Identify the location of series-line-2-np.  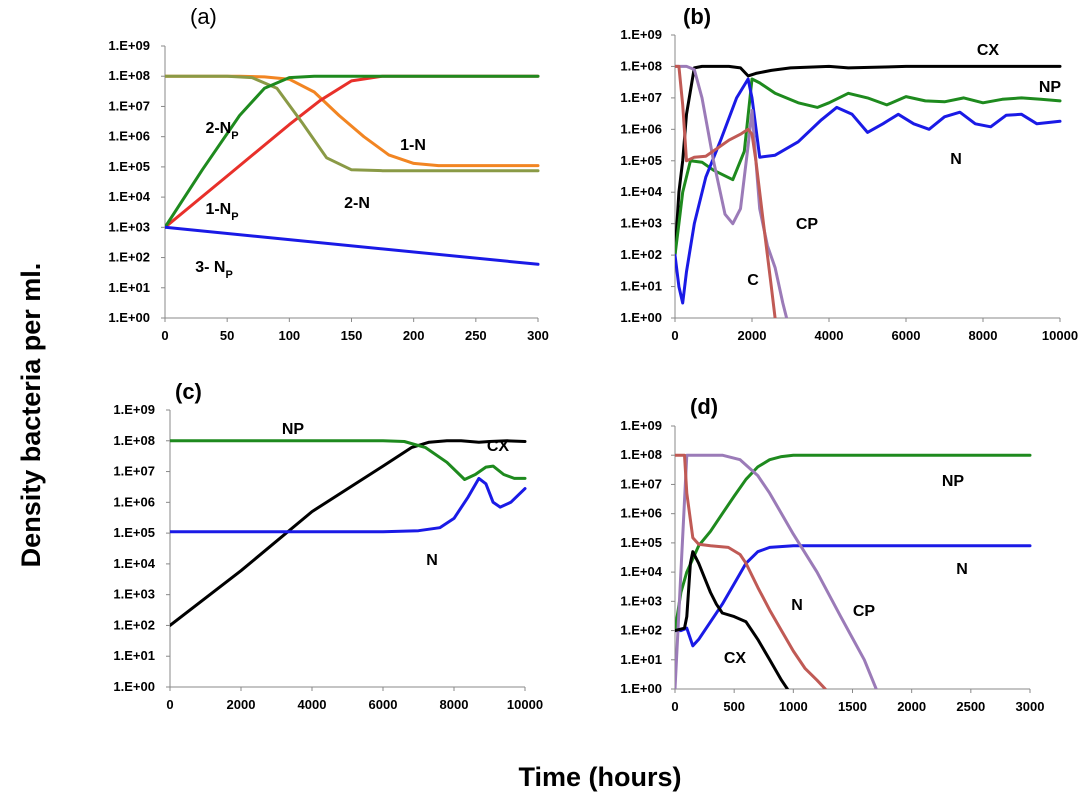
(352, 151).